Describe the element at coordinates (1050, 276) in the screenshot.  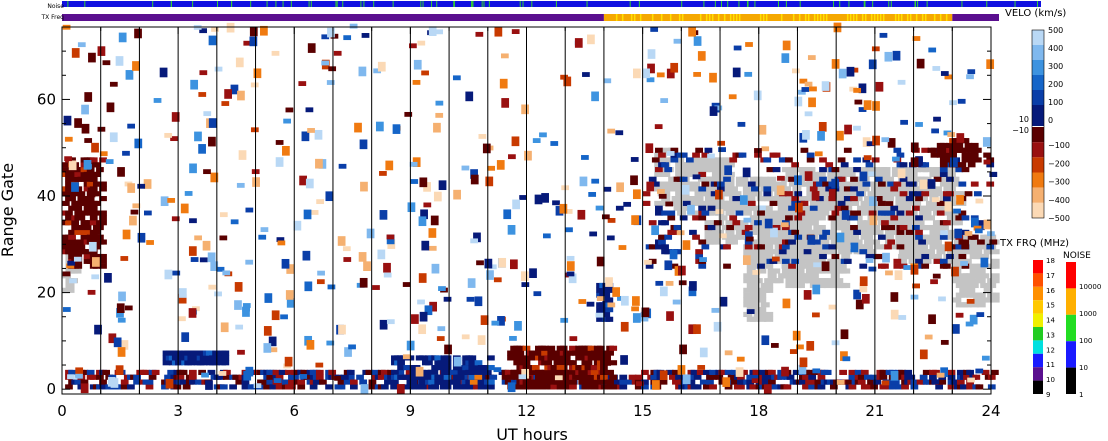
I see `txfreq-tick-label: 17` at that location.